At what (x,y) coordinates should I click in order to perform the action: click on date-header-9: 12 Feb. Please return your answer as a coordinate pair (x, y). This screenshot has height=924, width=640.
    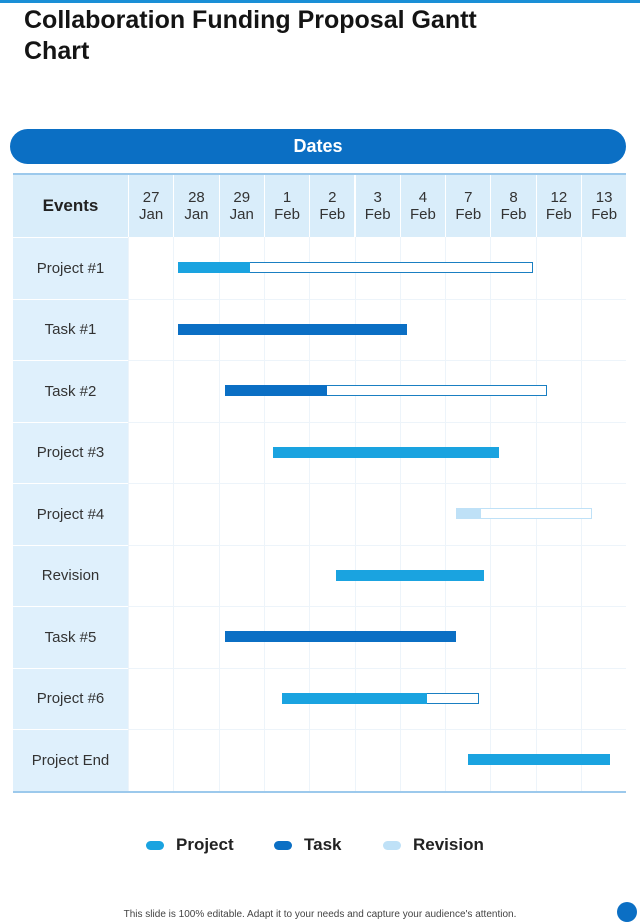
    Looking at the image, I should click on (558, 206).